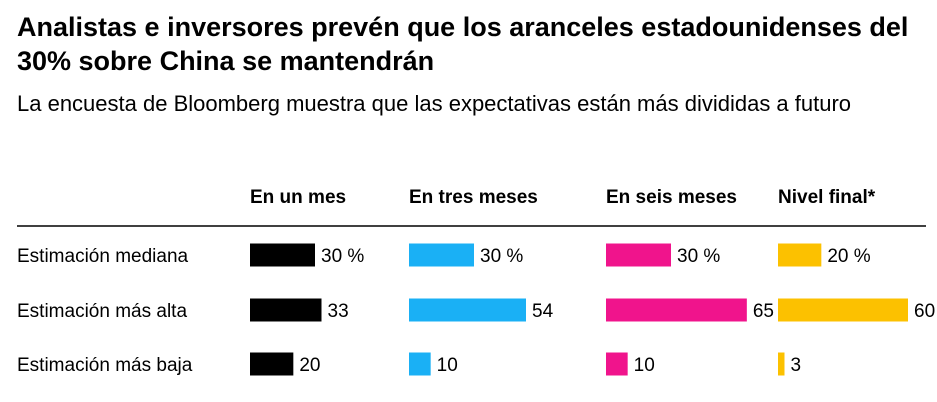 The image size is (937, 402). Describe the element at coordinates (473, 197) in the screenshot. I see `column-header-en-tres-meses: En tres meses` at that location.